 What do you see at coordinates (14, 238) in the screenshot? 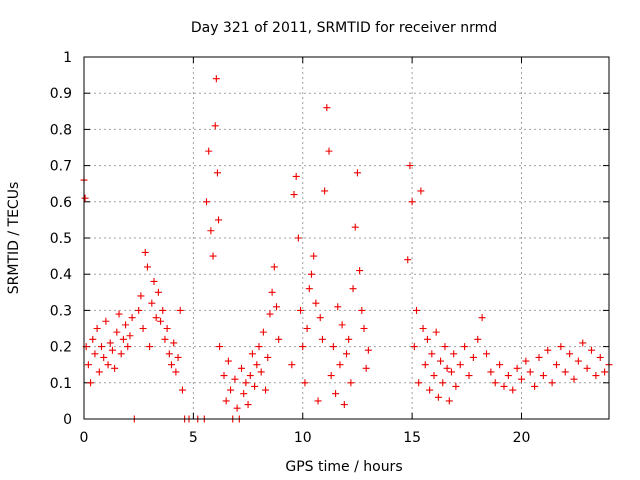
I see `y-axis-label: SRMTID / TECUs` at bounding box center [14, 238].